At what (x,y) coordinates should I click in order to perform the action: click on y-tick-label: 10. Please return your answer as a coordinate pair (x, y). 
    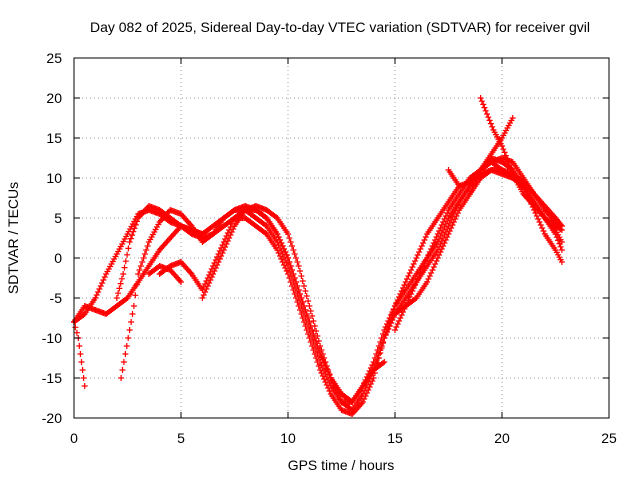
    Looking at the image, I should click on (54, 178).